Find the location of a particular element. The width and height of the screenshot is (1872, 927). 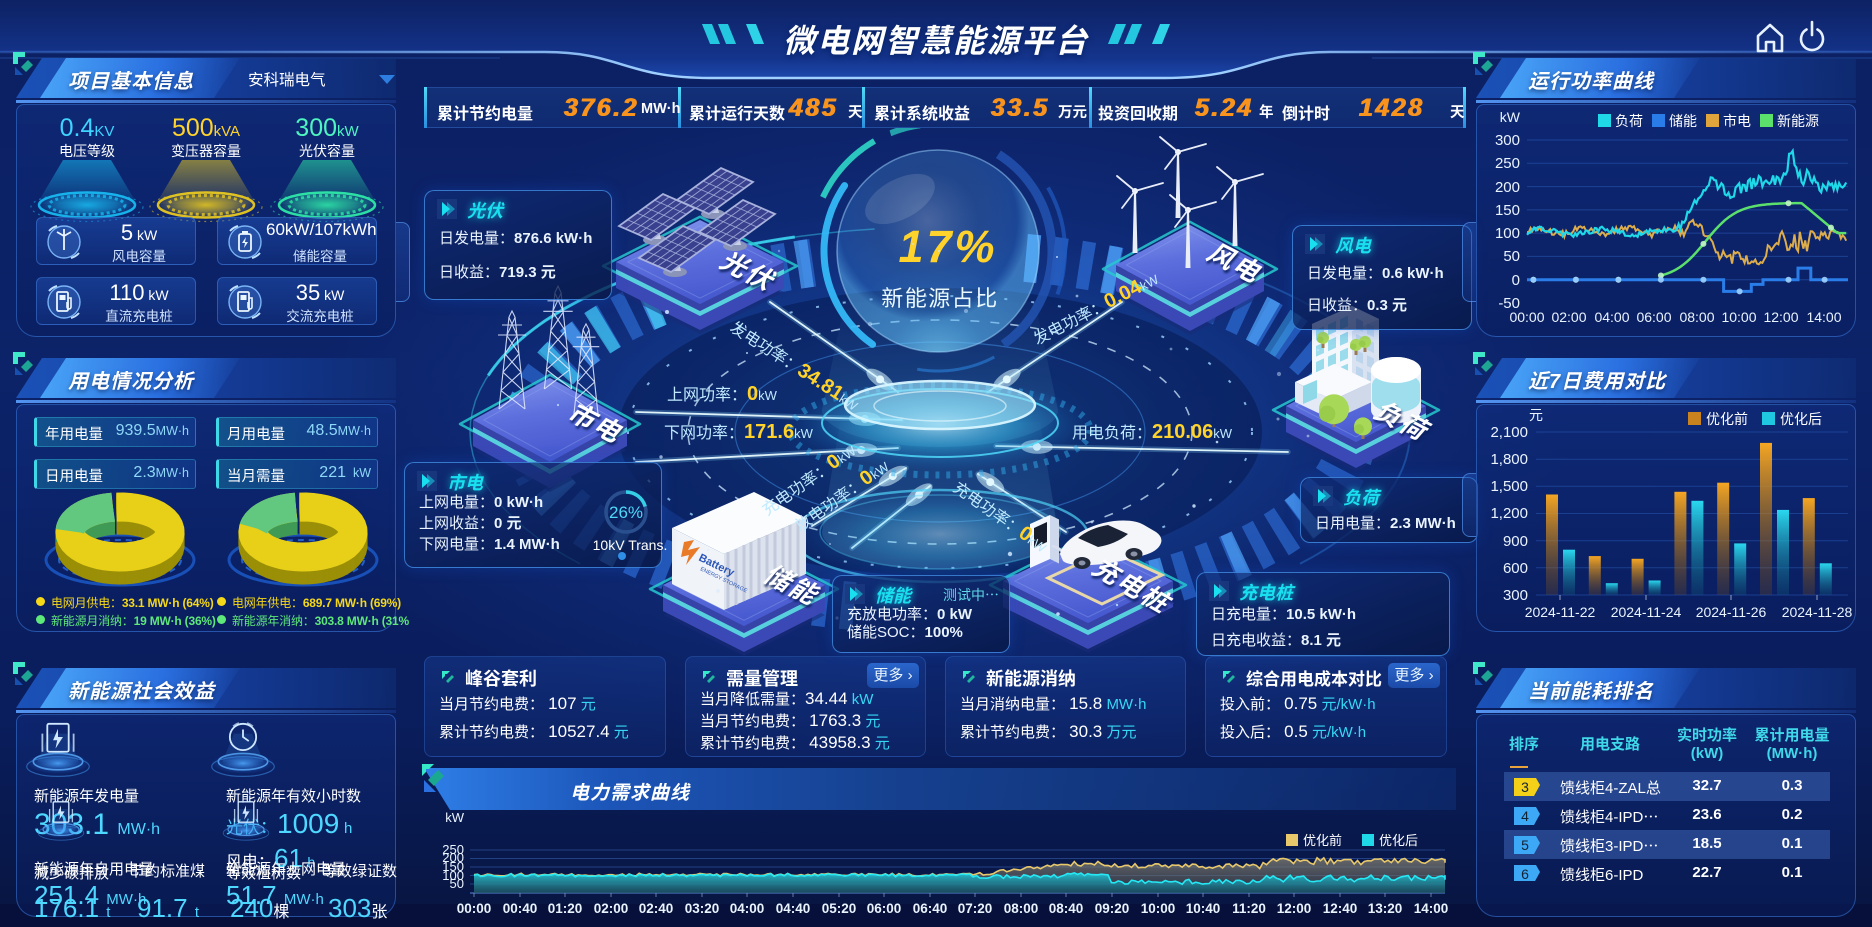

svg-text: 04:40 is located at coordinates (793, 908).